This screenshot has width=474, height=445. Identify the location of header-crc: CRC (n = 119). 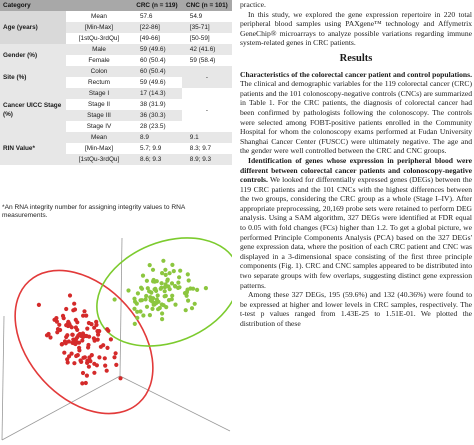
(157, 5).